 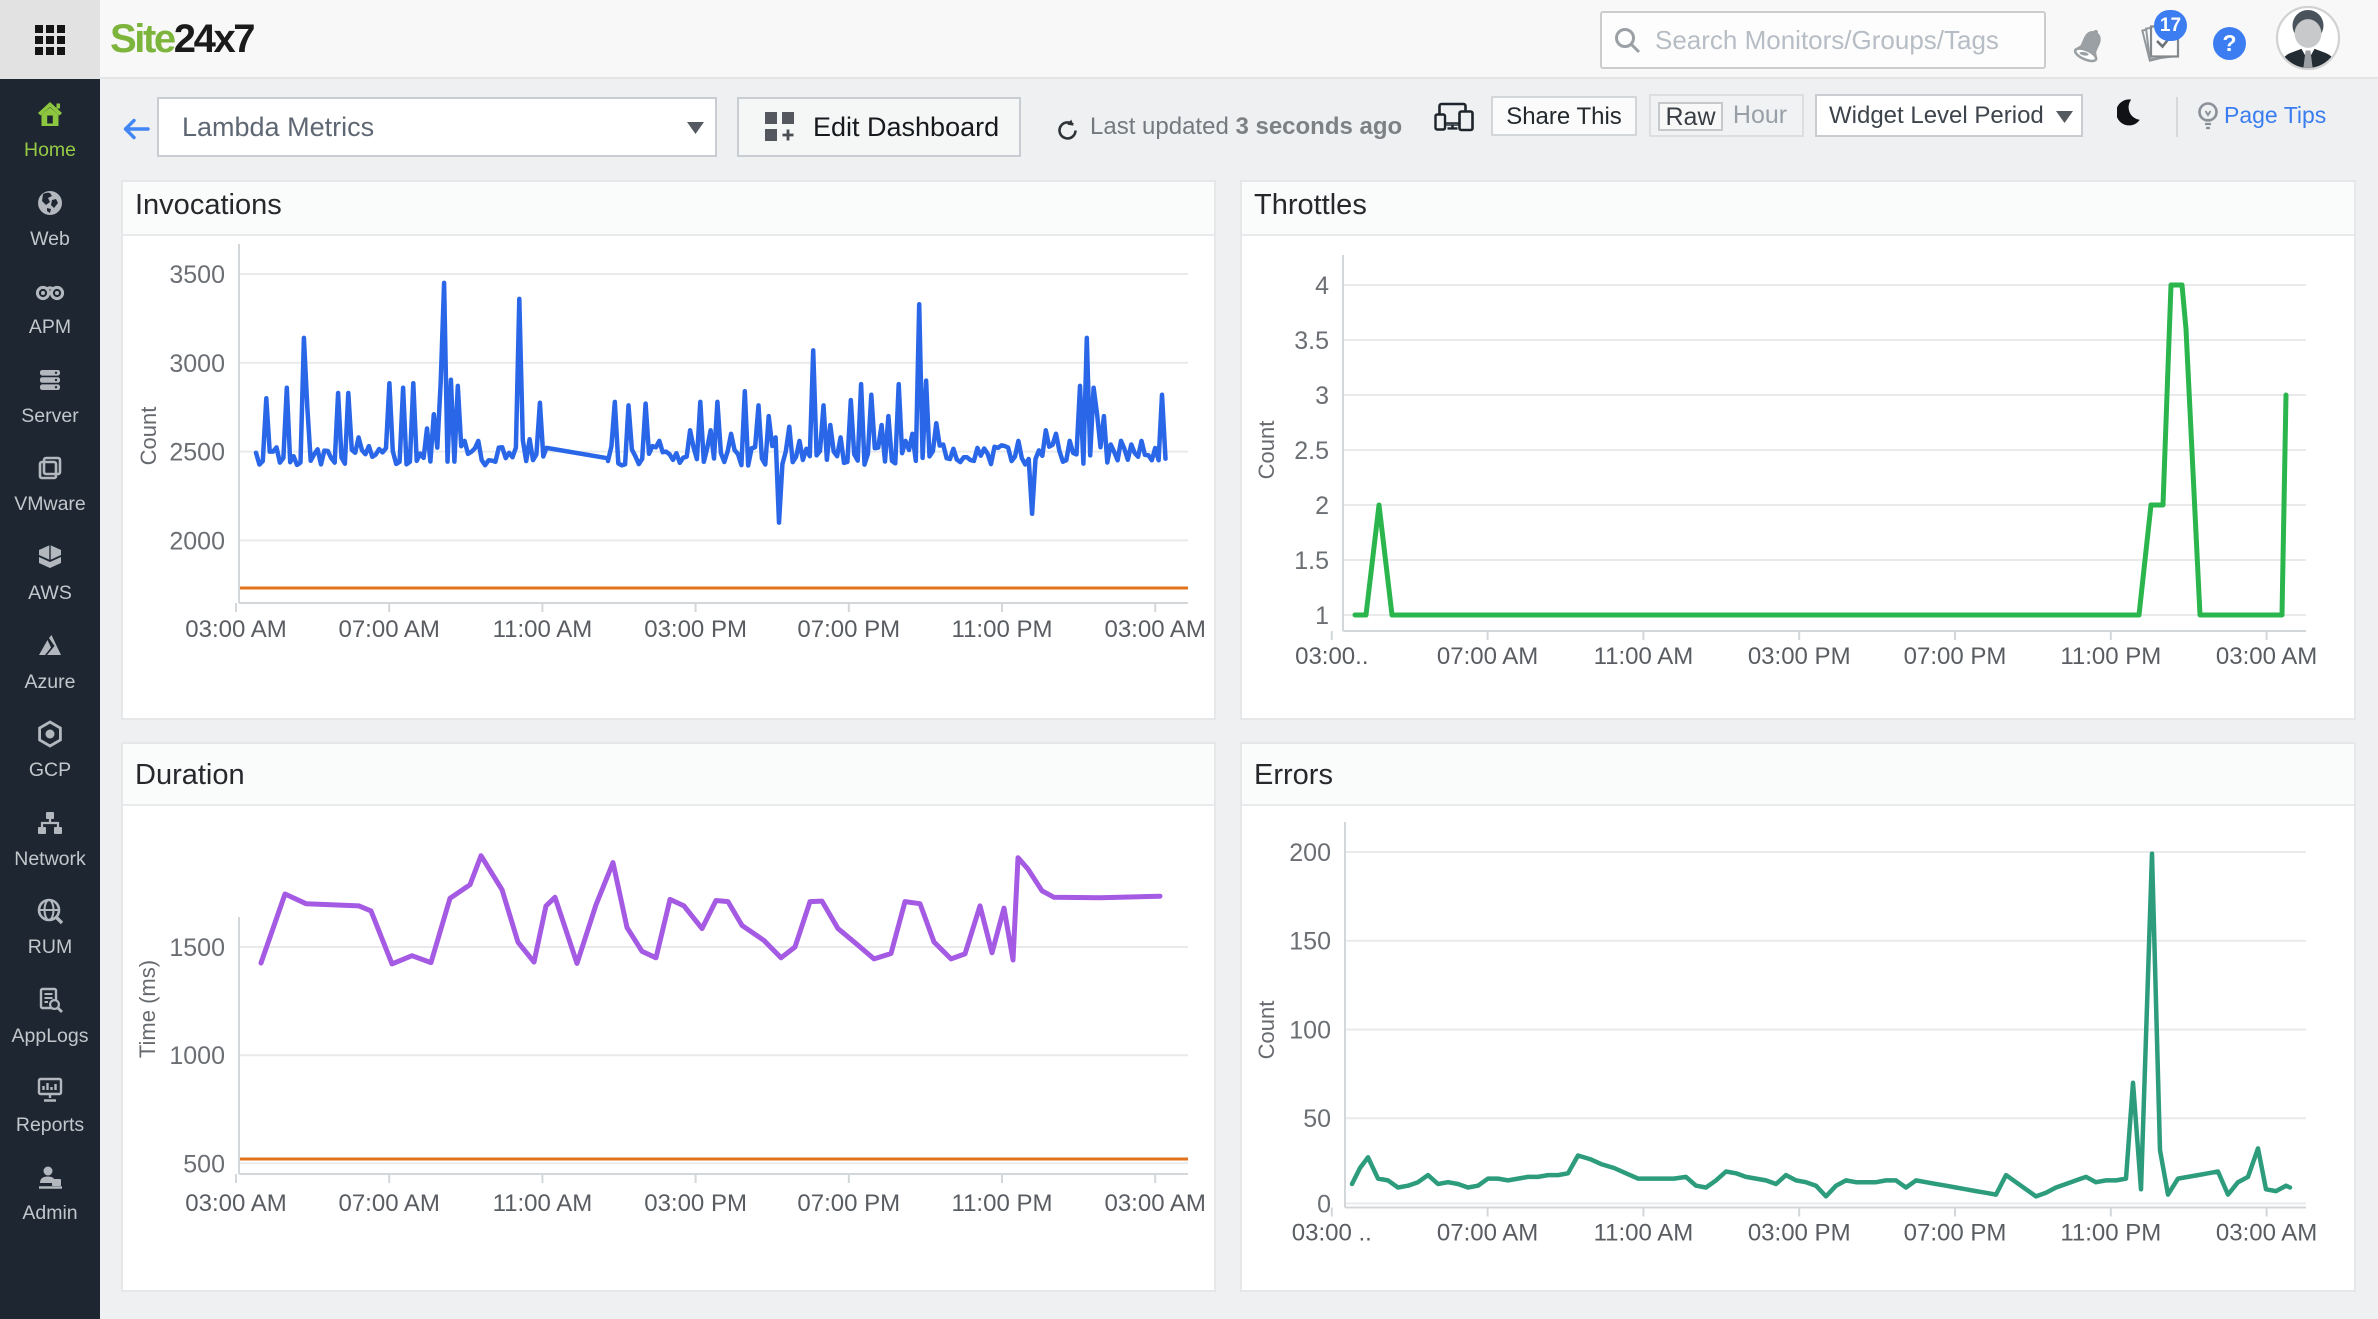 What do you see at coordinates (1311, 451) in the screenshot?
I see `svg-text: 2.5` at bounding box center [1311, 451].